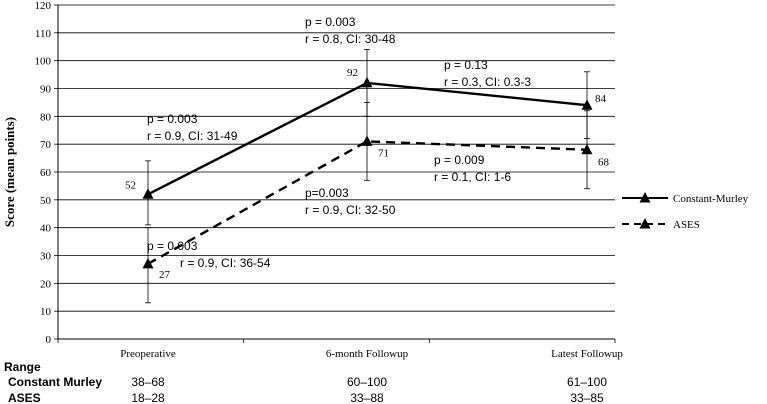 Image resolution: width=767 pixels, height=404 pixels. What do you see at coordinates (383, 153) in the screenshot?
I see `data-label: 71` at bounding box center [383, 153].